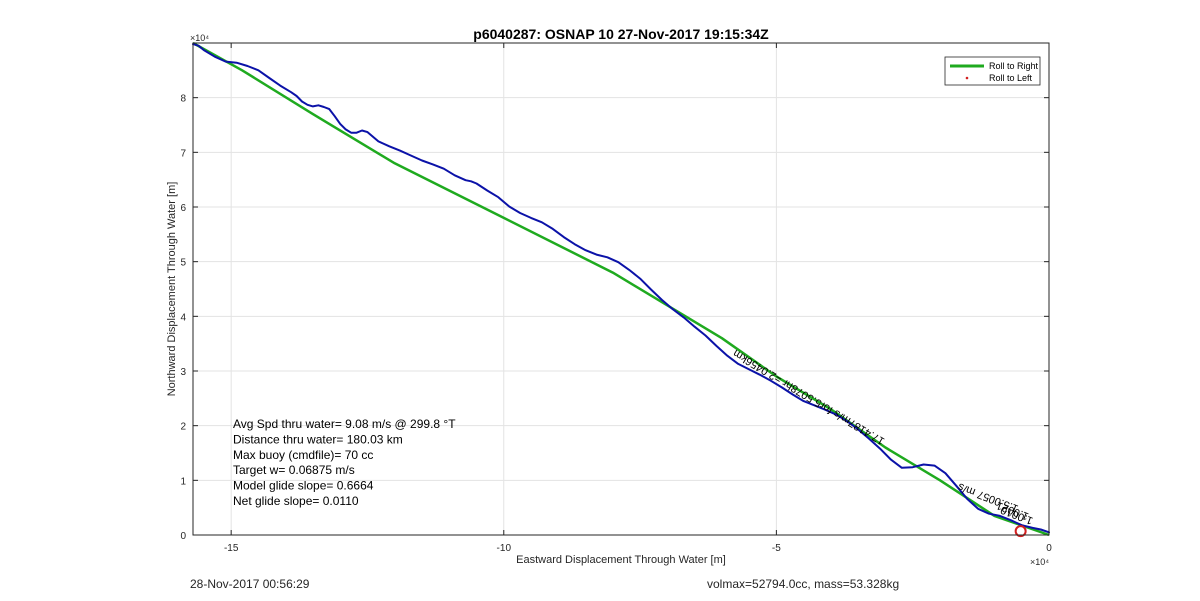 This screenshot has width=1200, height=601. I want to click on x-tick-label: -10, so click(504, 548).